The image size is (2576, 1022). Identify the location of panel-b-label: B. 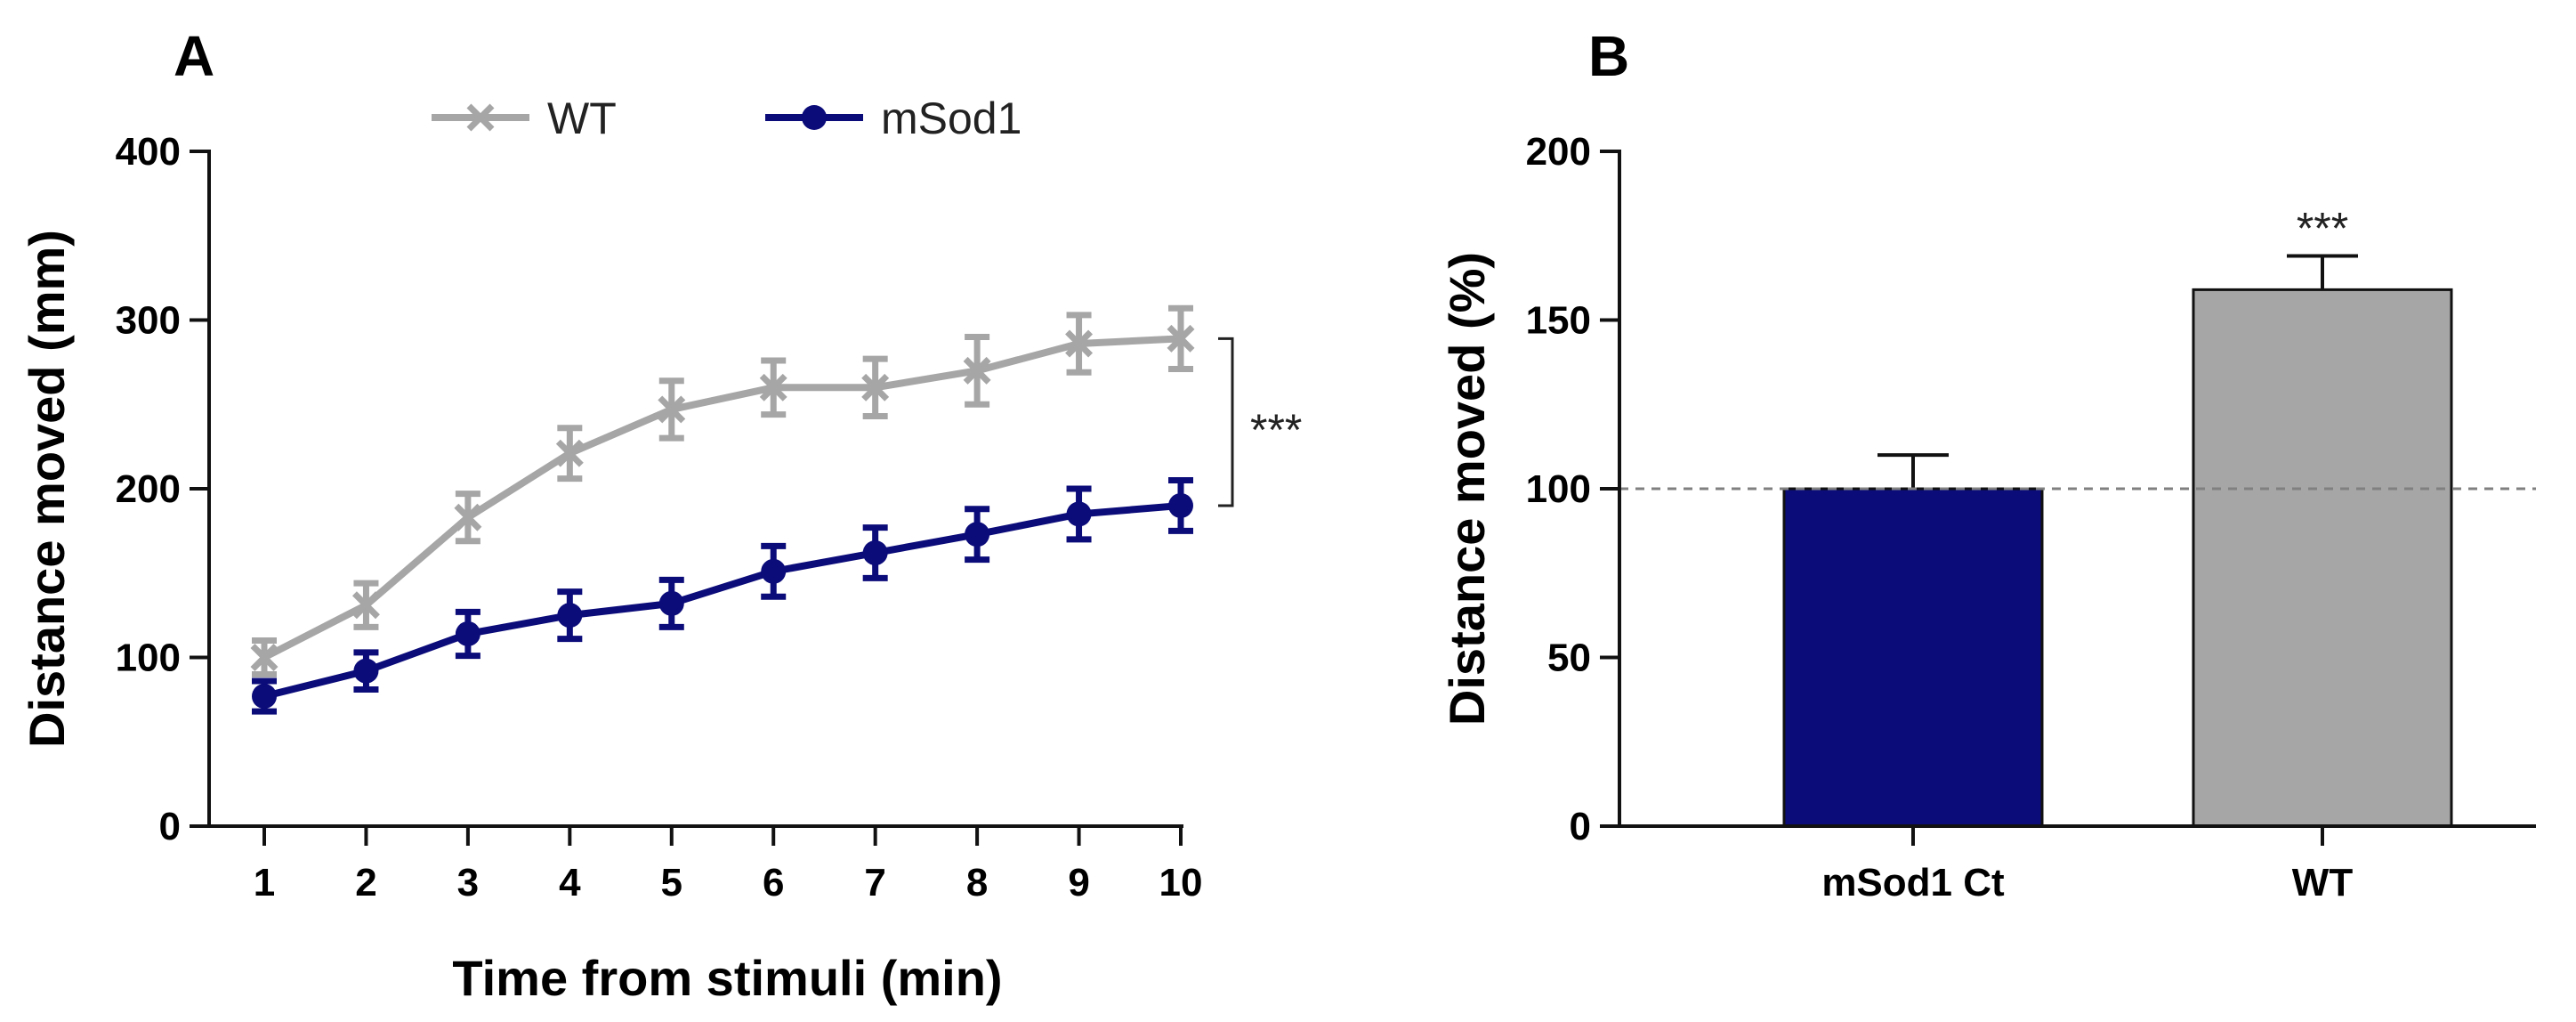
(1608, 56).